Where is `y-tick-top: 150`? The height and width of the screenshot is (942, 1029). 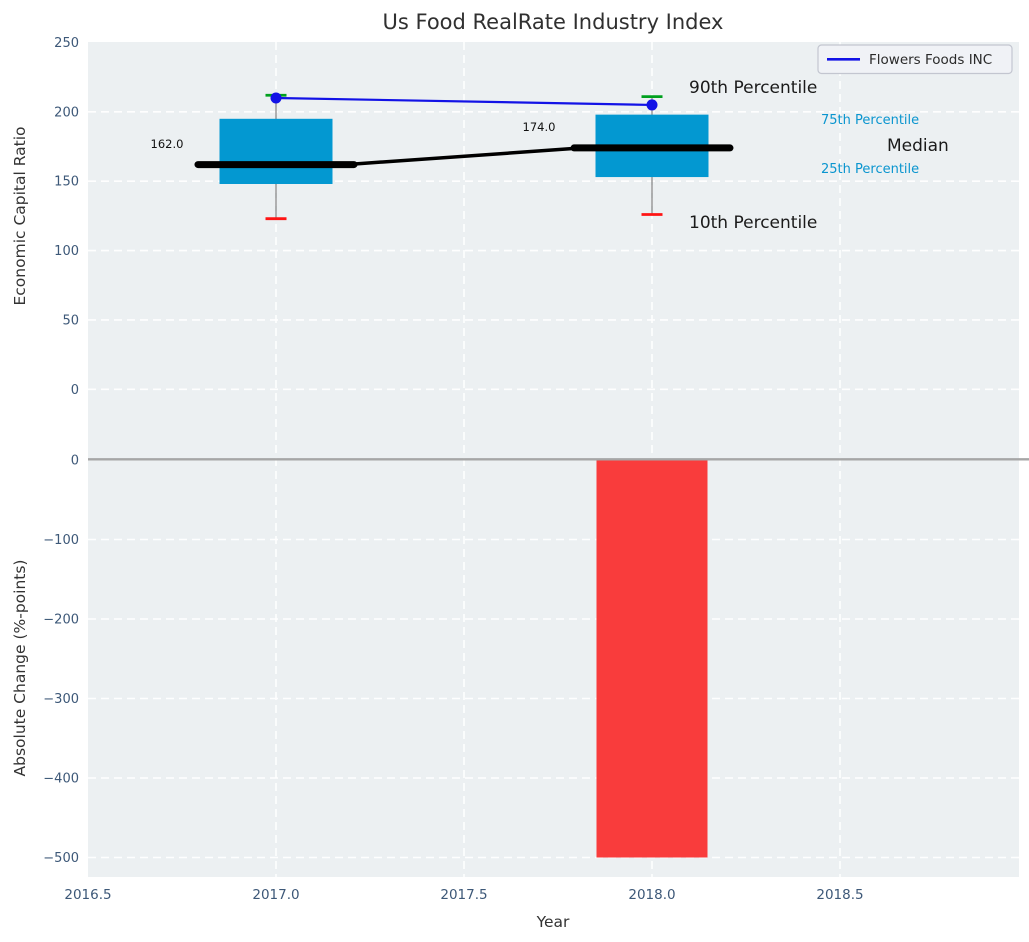
y-tick-top: 150 is located at coordinates (66, 182).